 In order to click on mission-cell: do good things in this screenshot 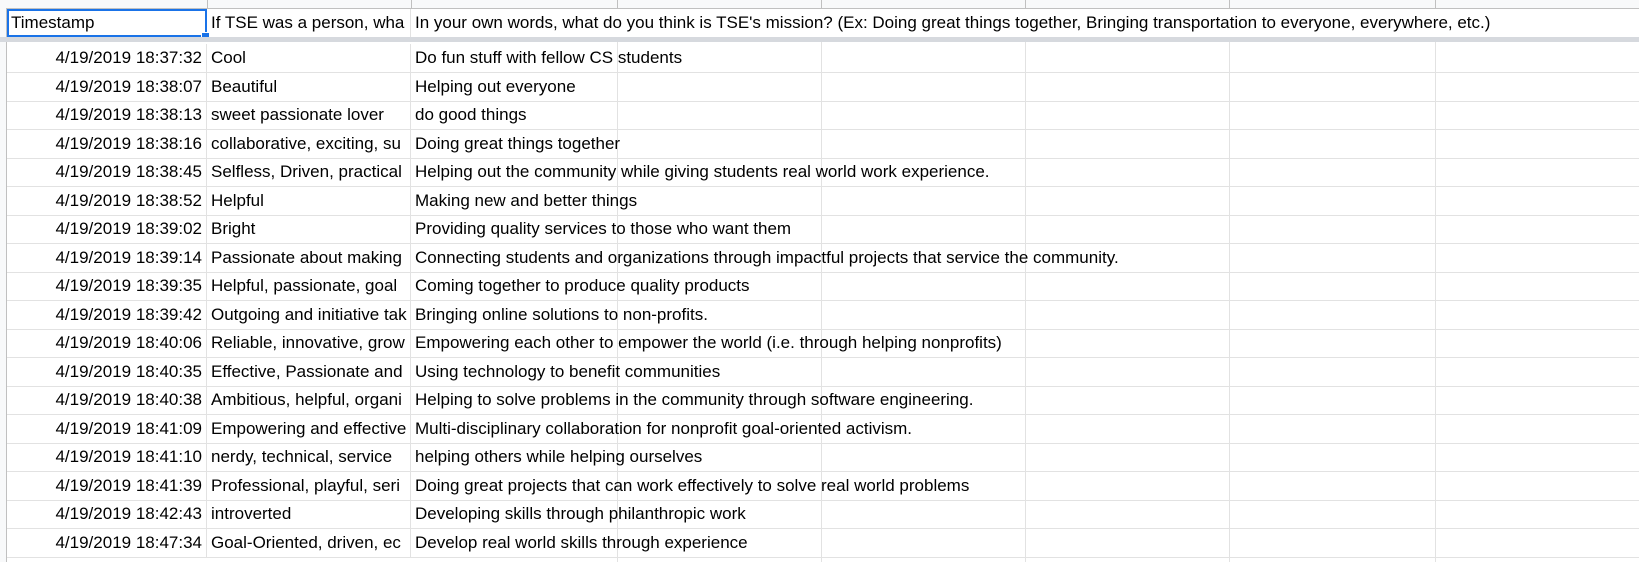, I will do `click(471, 114)`.